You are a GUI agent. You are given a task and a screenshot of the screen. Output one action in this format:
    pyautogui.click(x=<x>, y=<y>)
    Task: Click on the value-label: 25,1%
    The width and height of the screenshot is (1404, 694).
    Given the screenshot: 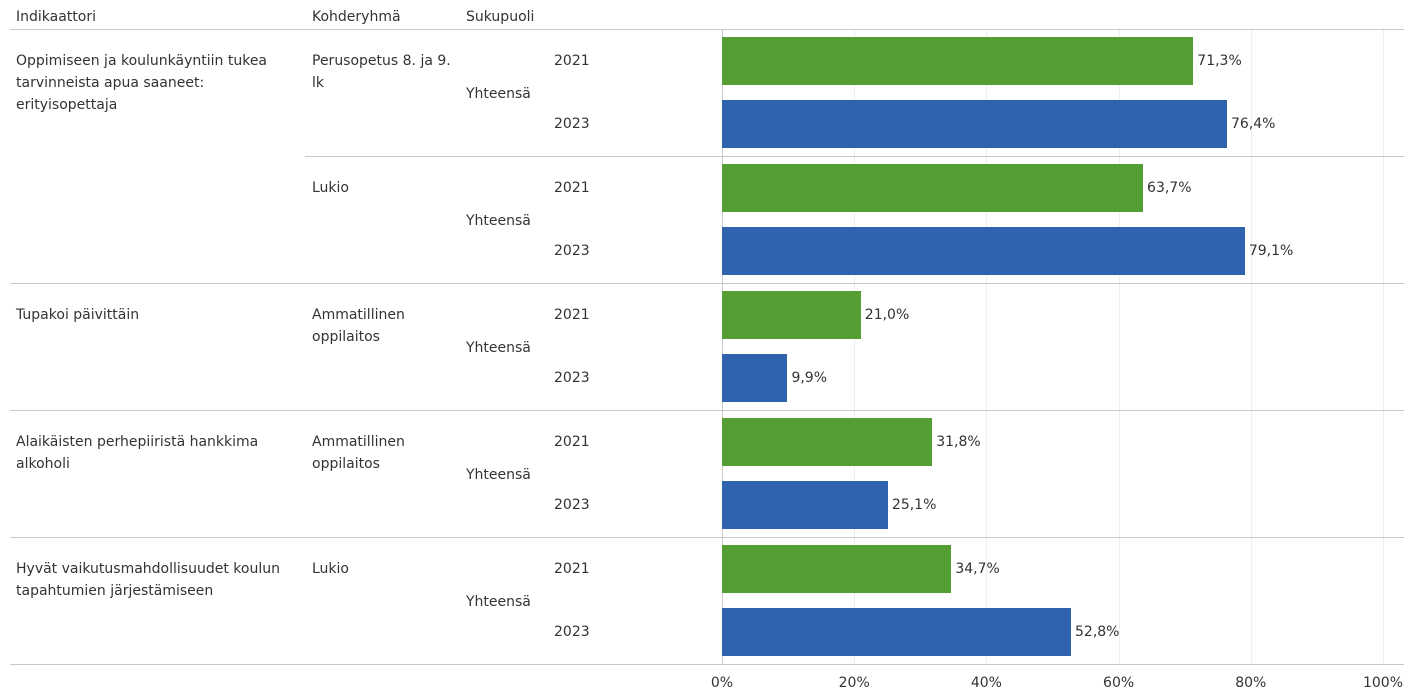 What is the action you would take?
    pyautogui.click(x=914, y=505)
    